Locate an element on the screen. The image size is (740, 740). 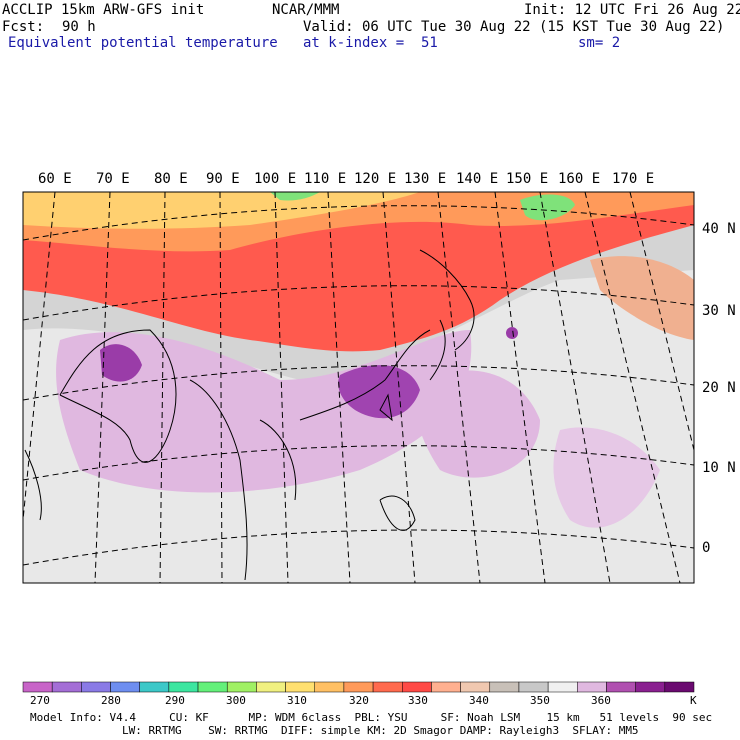
lon-label: 150 E is located at coordinates (527, 179).